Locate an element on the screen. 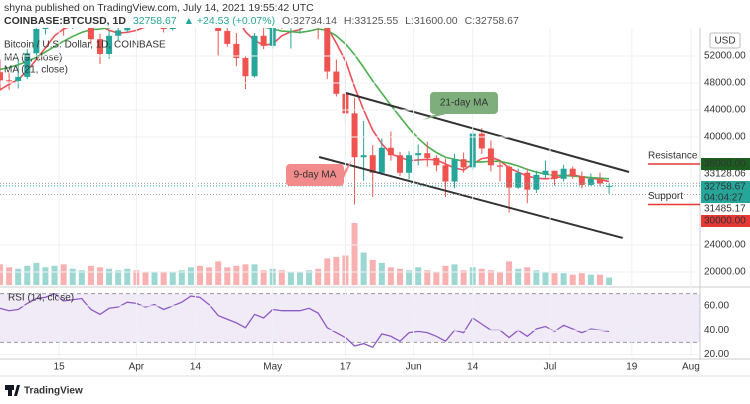  x-tick-label: 19 is located at coordinates (632, 367).